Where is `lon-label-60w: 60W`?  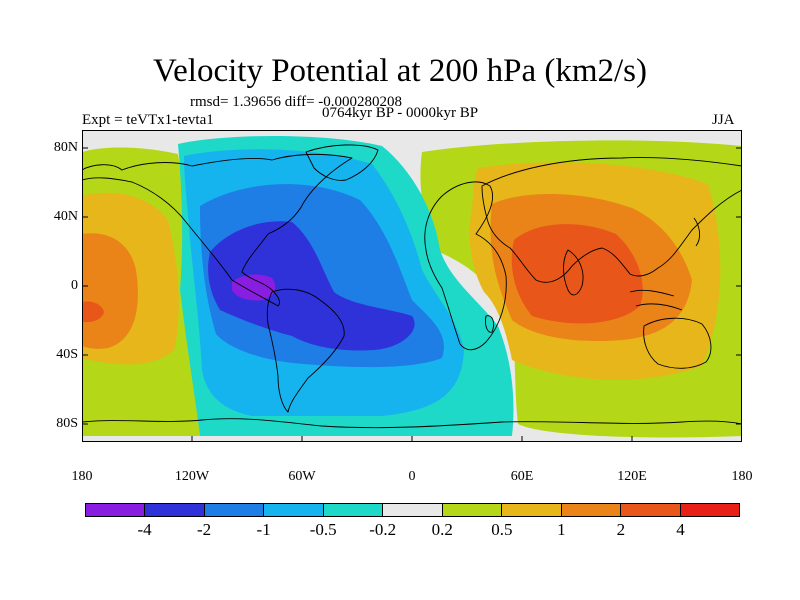
lon-label-60w: 60W is located at coordinates (302, 476).